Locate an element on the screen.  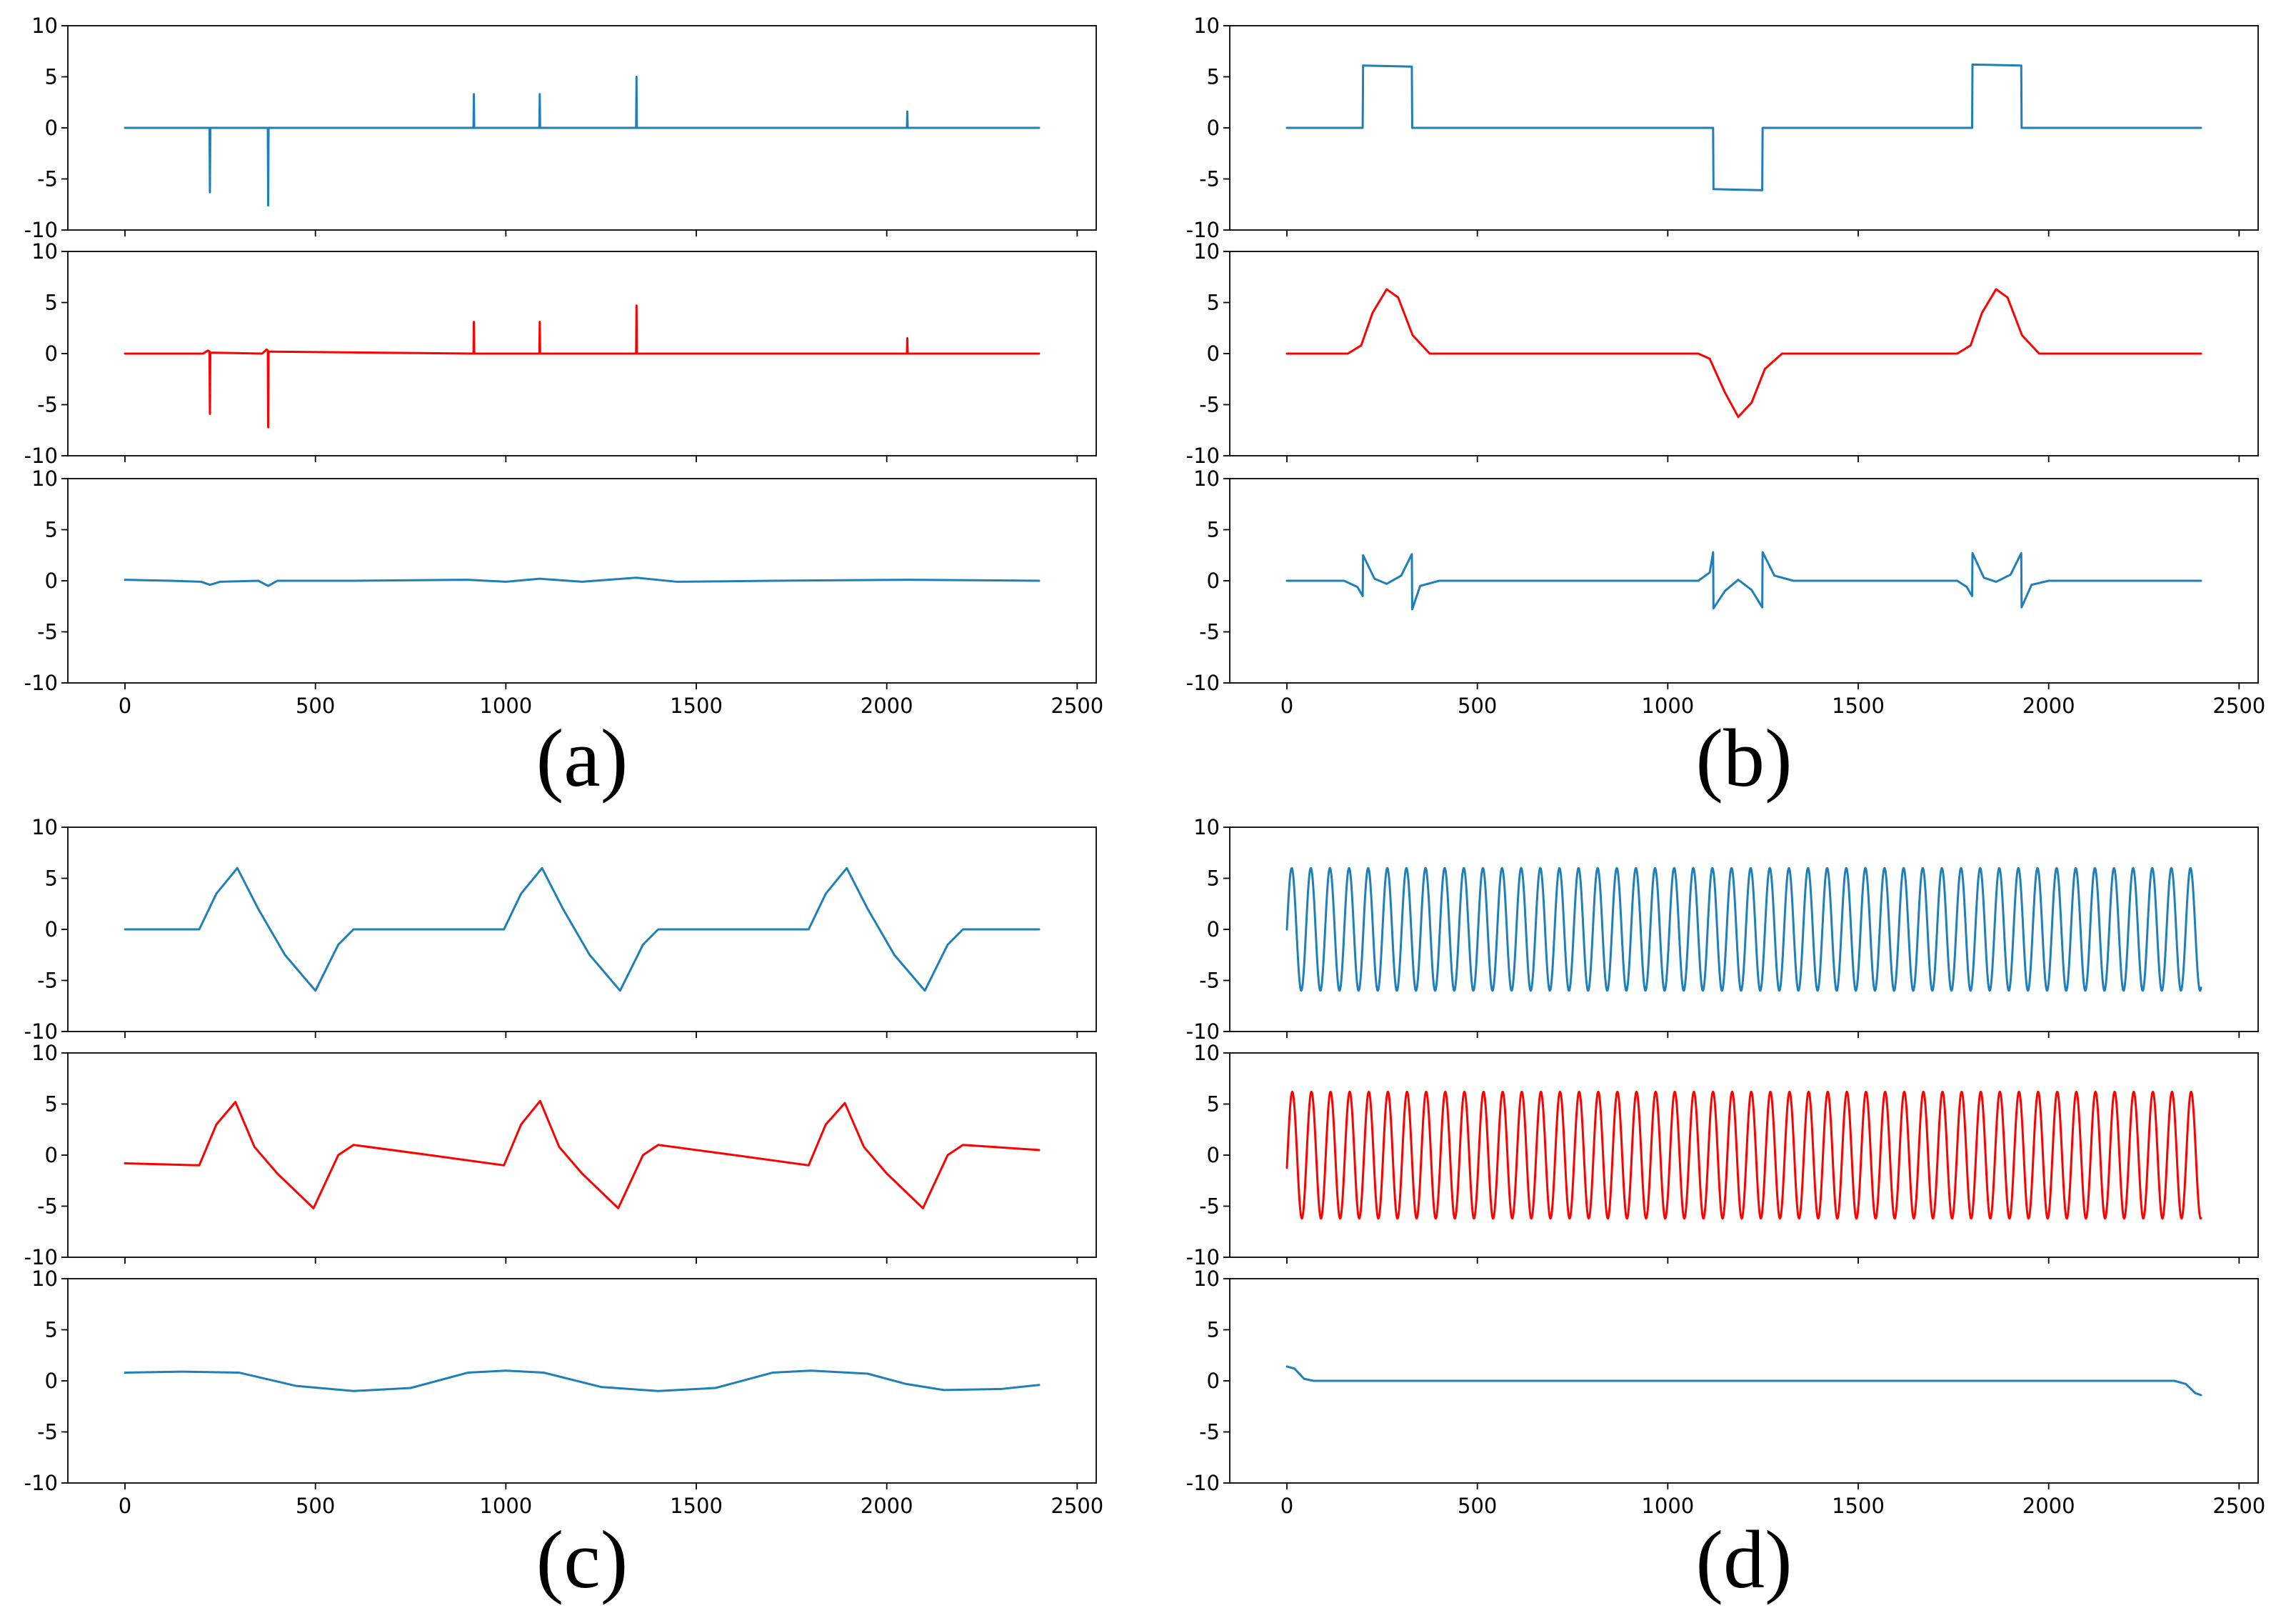
panel-label: (c) is located at coordinates (582, 1560).